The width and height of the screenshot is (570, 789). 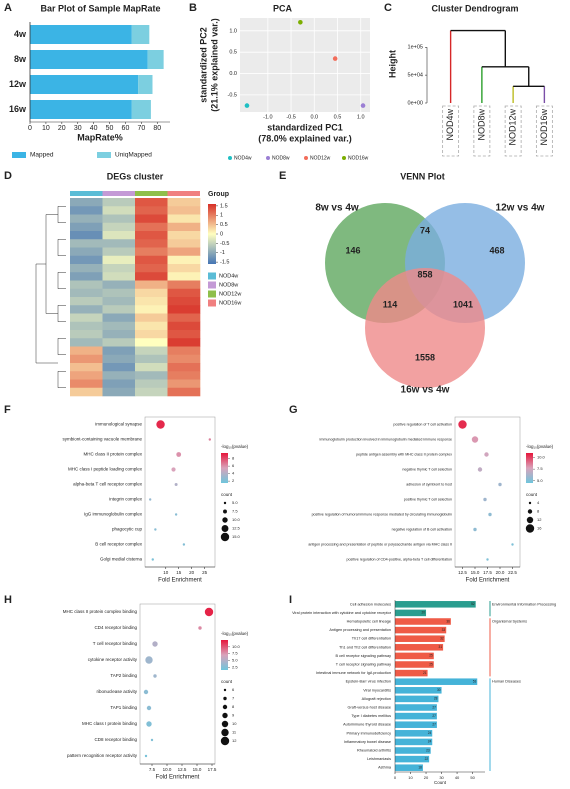 What do you see at coordinates (113, 659) in the screenshot?
I see `term-label: cytokine receptor activity` at bounding box center [113, 659].